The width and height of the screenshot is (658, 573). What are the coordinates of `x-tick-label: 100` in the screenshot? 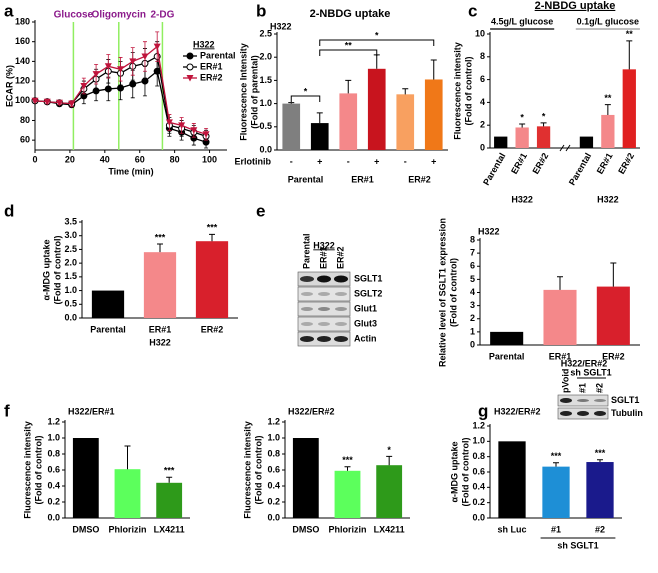 It's located at (209, 159).